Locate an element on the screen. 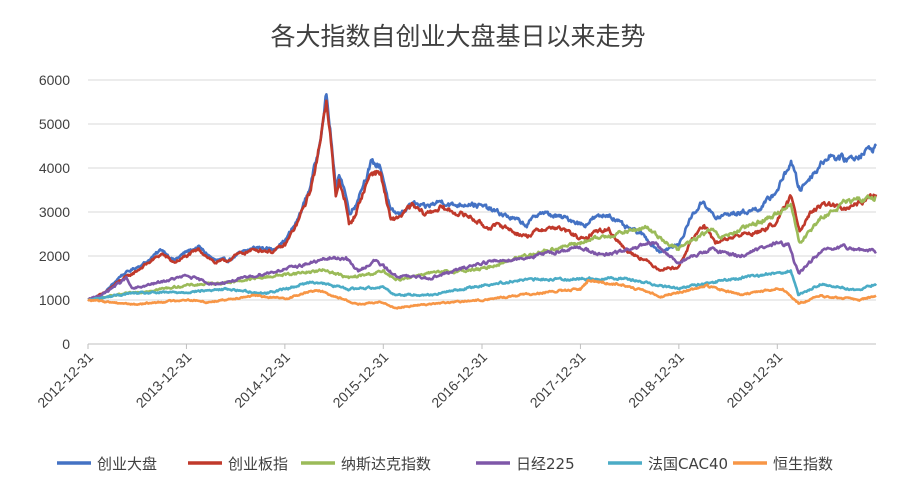  legend-entry-3: 日经225 is located at coordinates (525, 464).